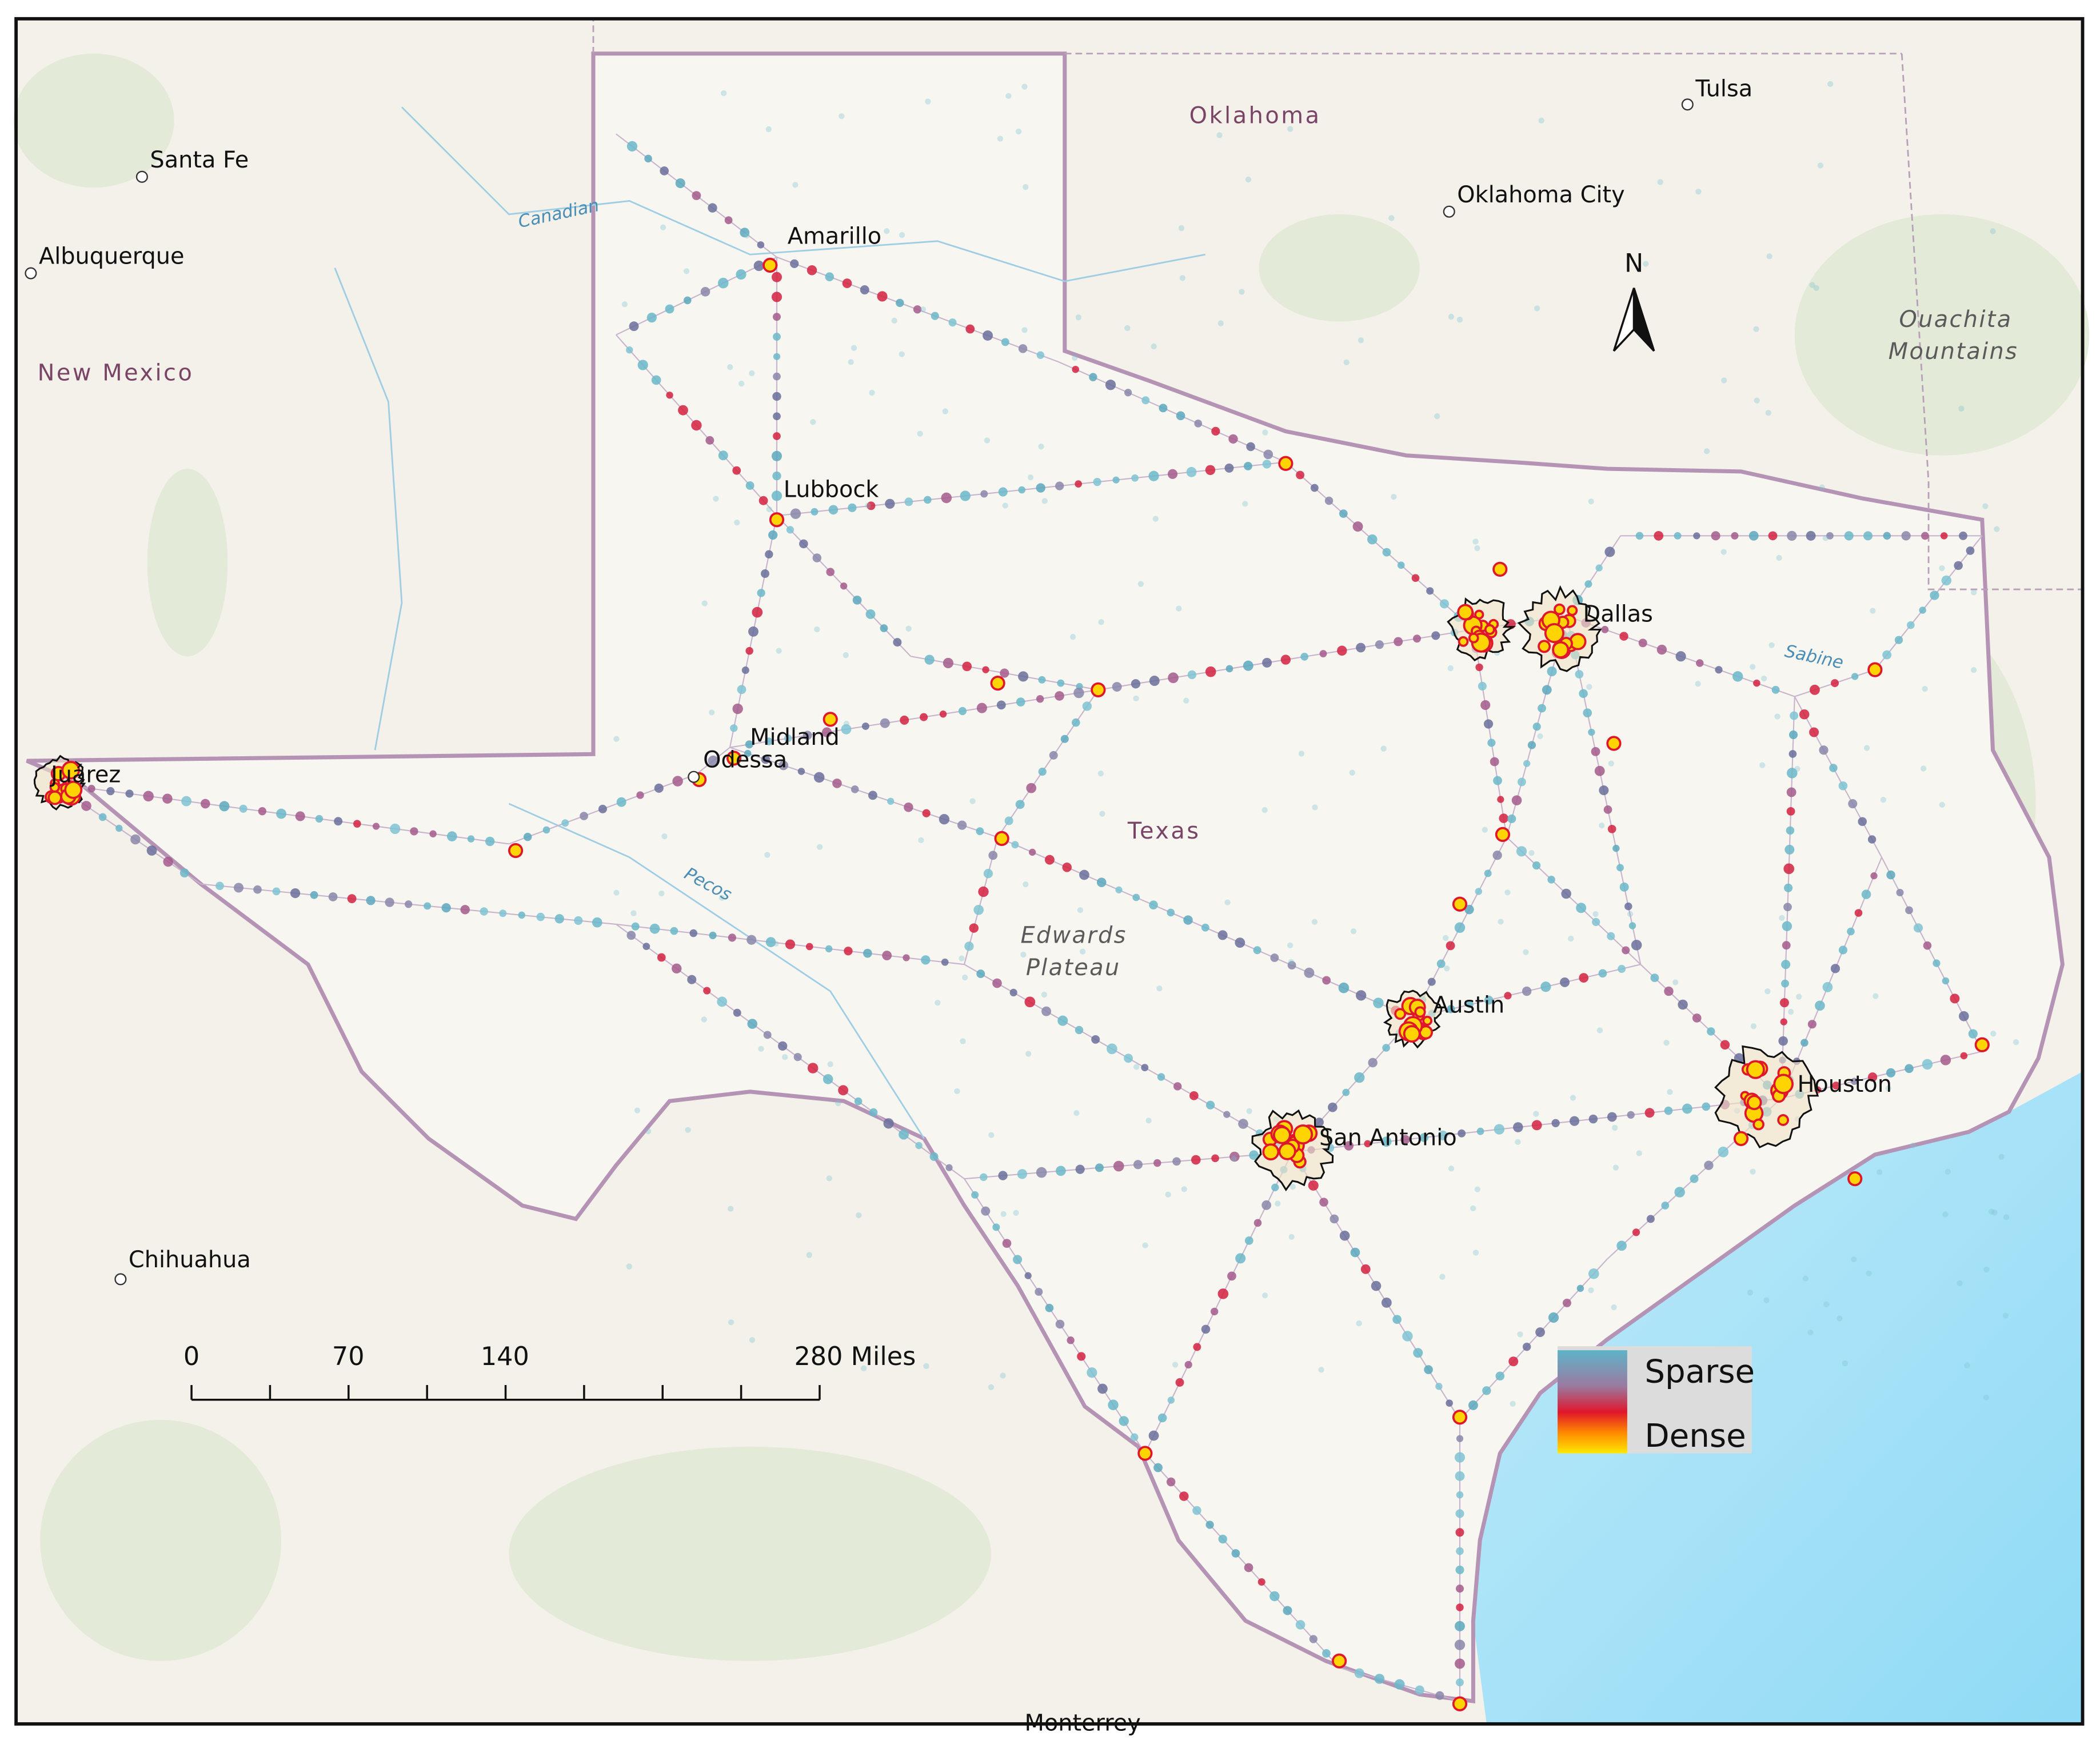  Describe the element at coordinates (1766, 1097) in the screenshot. I see `city-boundary` at that location.